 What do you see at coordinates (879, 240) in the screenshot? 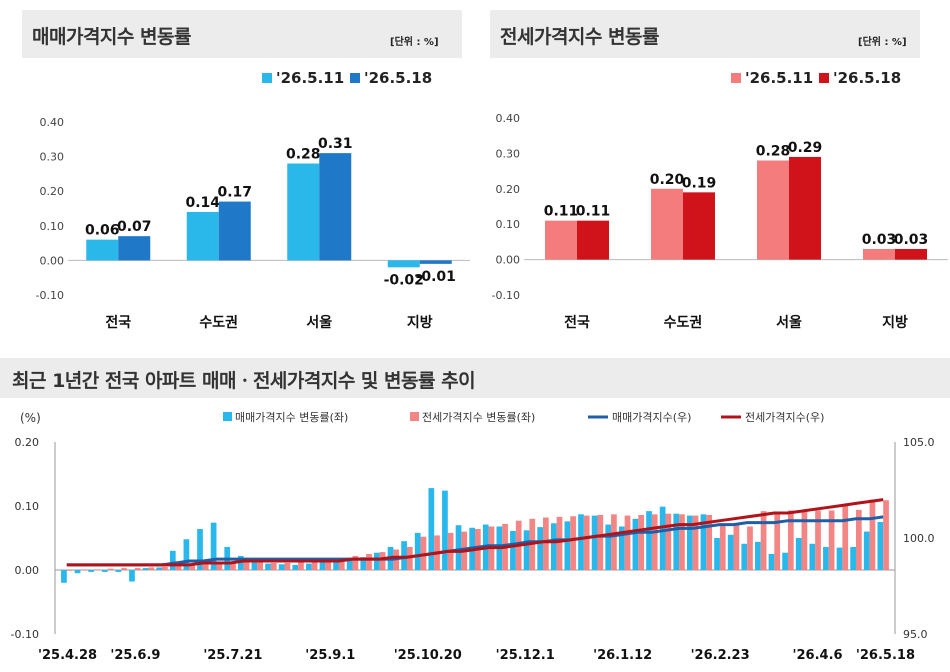
I see `data-label: 0.03` at bounding box center [879, 240].